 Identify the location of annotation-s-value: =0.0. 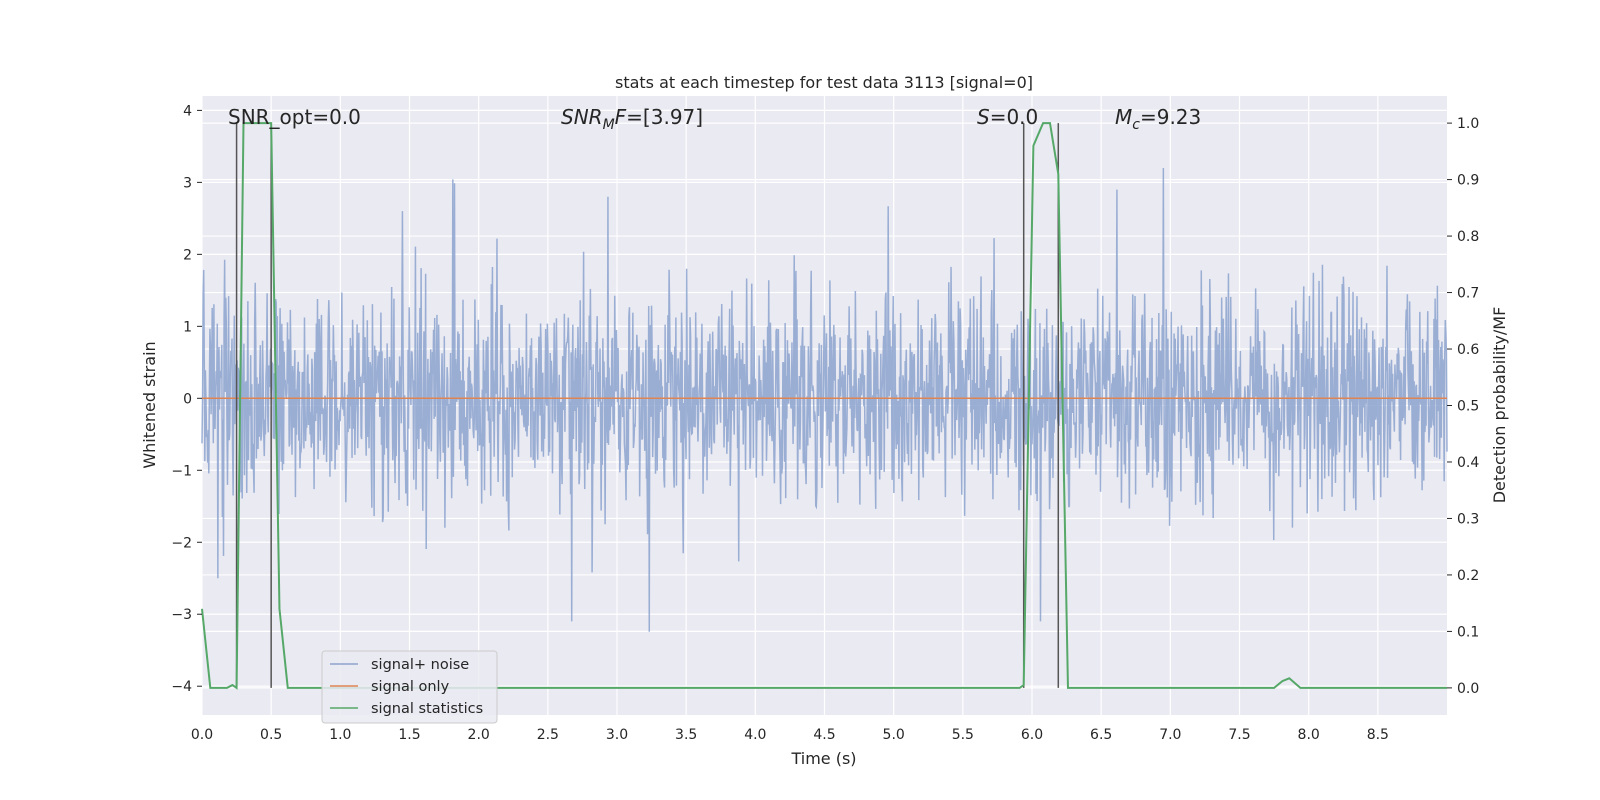
(1014, 117).